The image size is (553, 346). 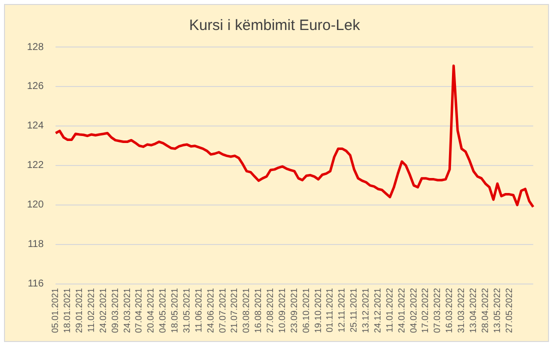 I want to click on y-tick-label: 116, so click(x=36, y=284).